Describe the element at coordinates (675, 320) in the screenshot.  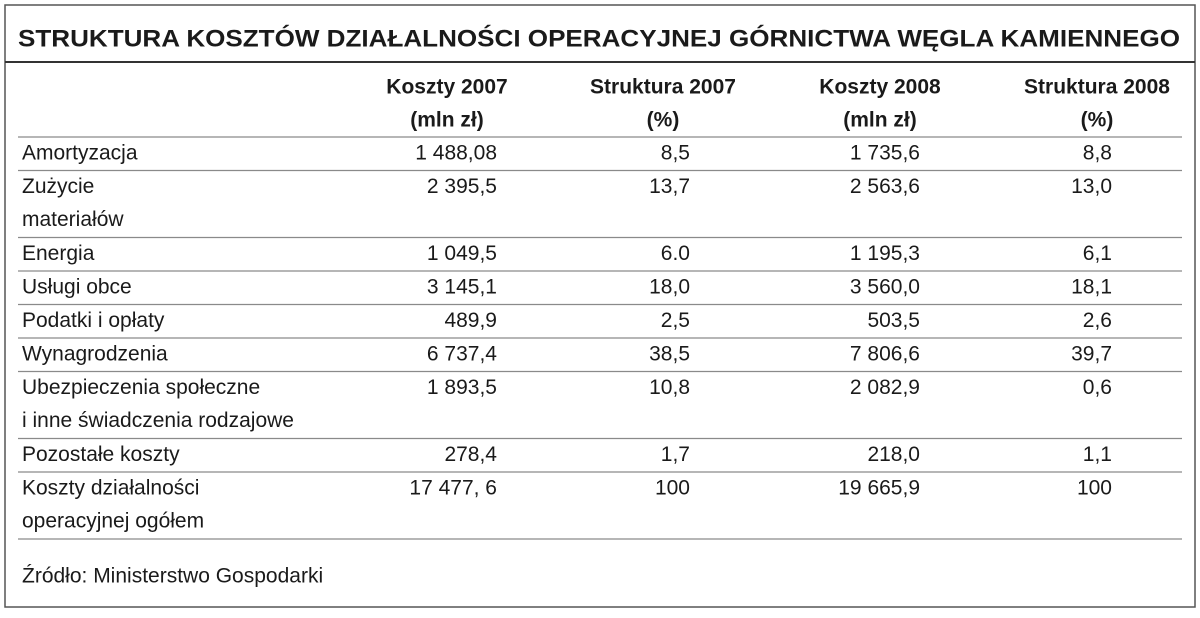
I see `cell: 2,5` at that location.